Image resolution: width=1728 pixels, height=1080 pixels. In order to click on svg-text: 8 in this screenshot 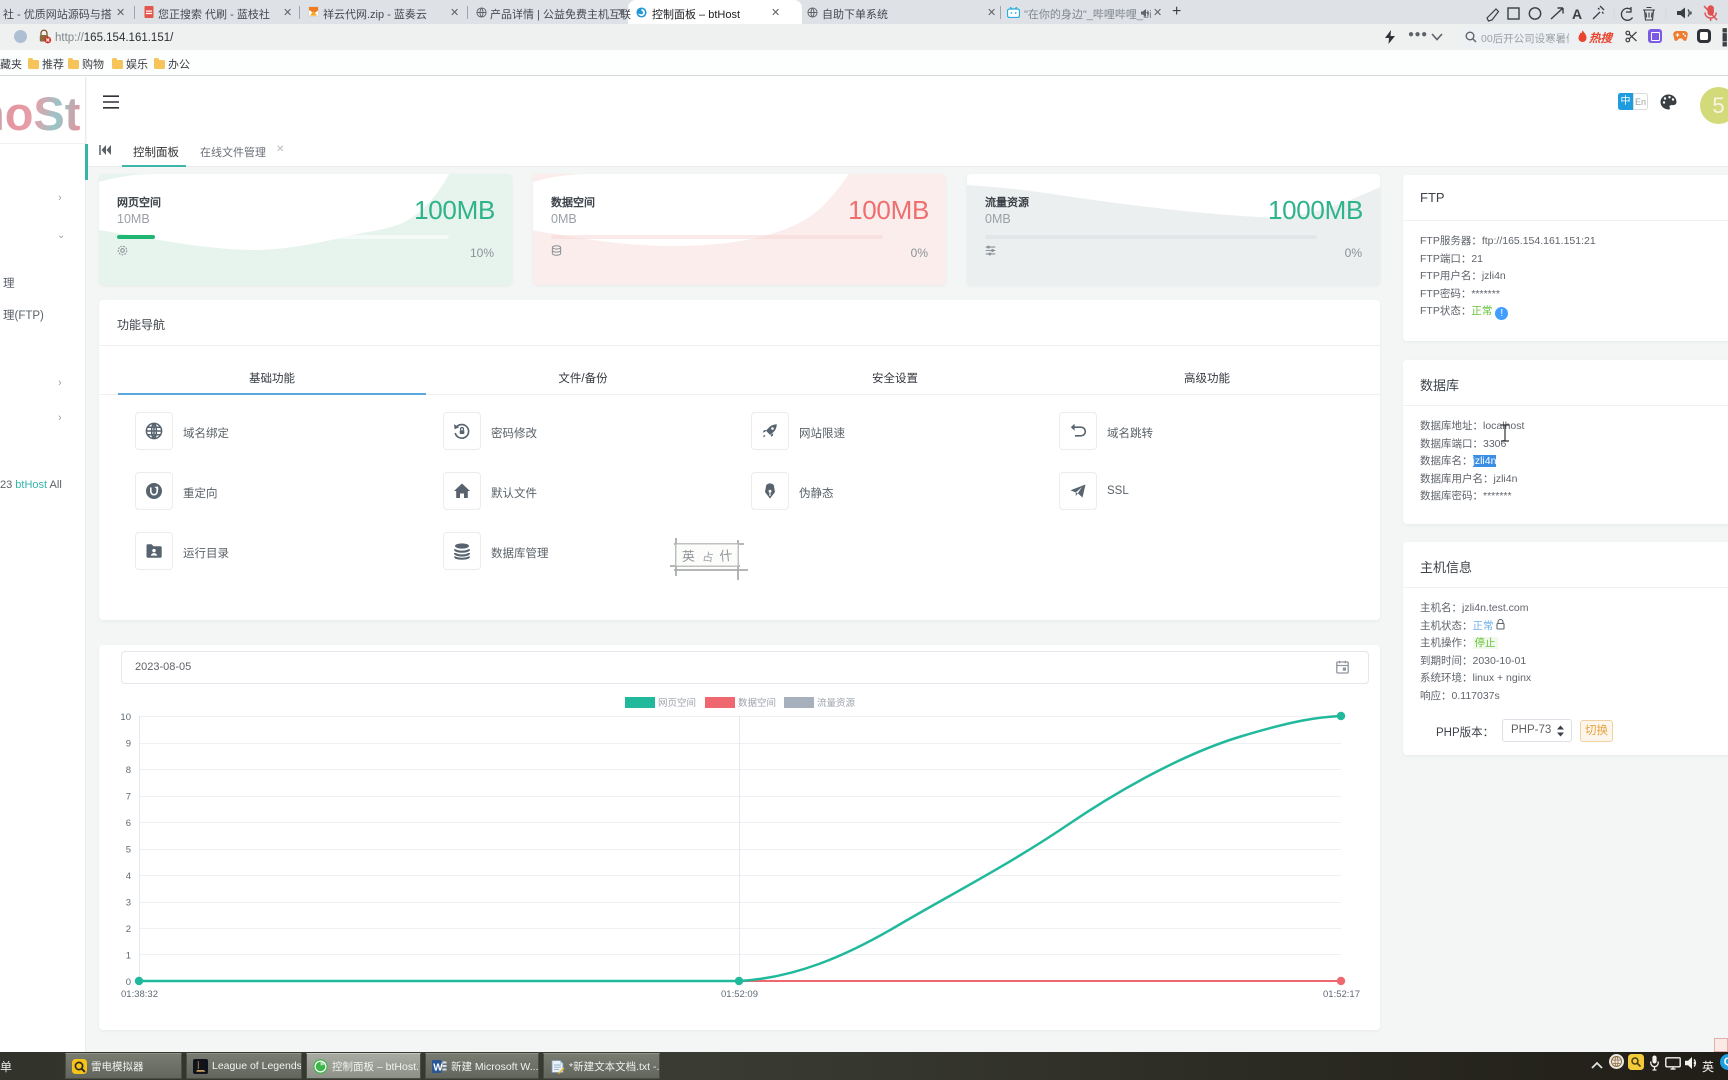, I will do `click(128, 770)`.